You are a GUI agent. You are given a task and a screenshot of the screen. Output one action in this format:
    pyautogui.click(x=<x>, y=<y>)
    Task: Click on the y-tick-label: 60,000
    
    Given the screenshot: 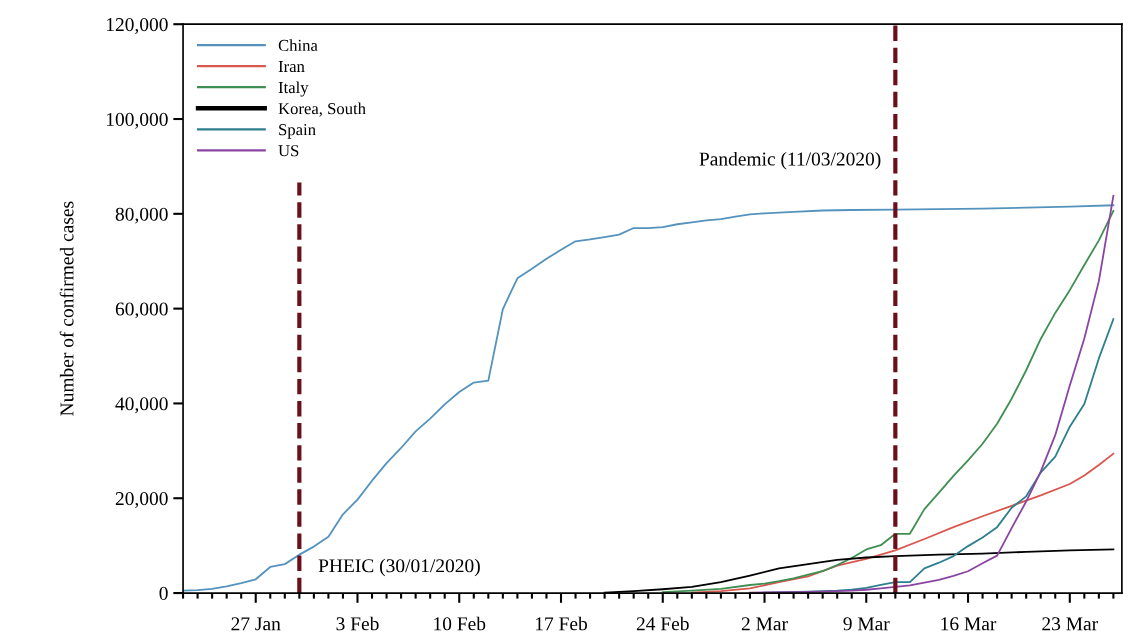 What is the action you would take?
    pyautogui.click(x=141, y=310)
    